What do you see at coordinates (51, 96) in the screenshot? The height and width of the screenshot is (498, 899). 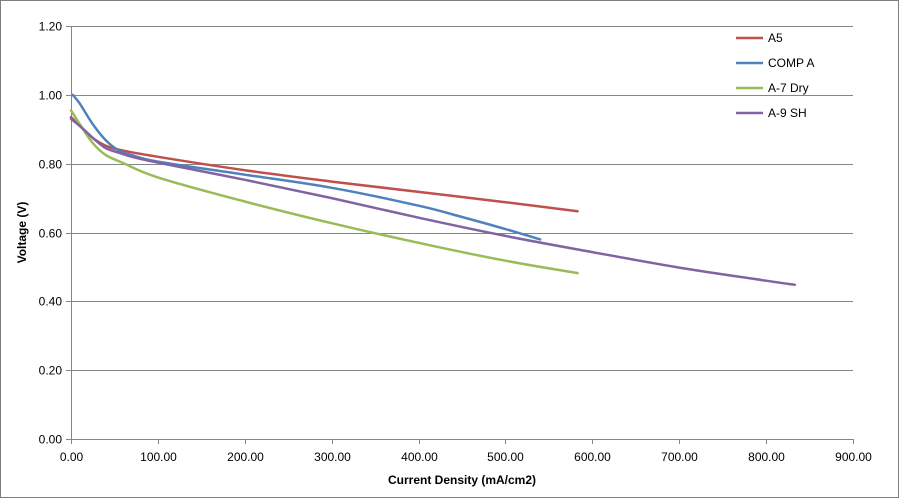 I see `y-tick-label: 1.00` at bounding box center [51, 96].